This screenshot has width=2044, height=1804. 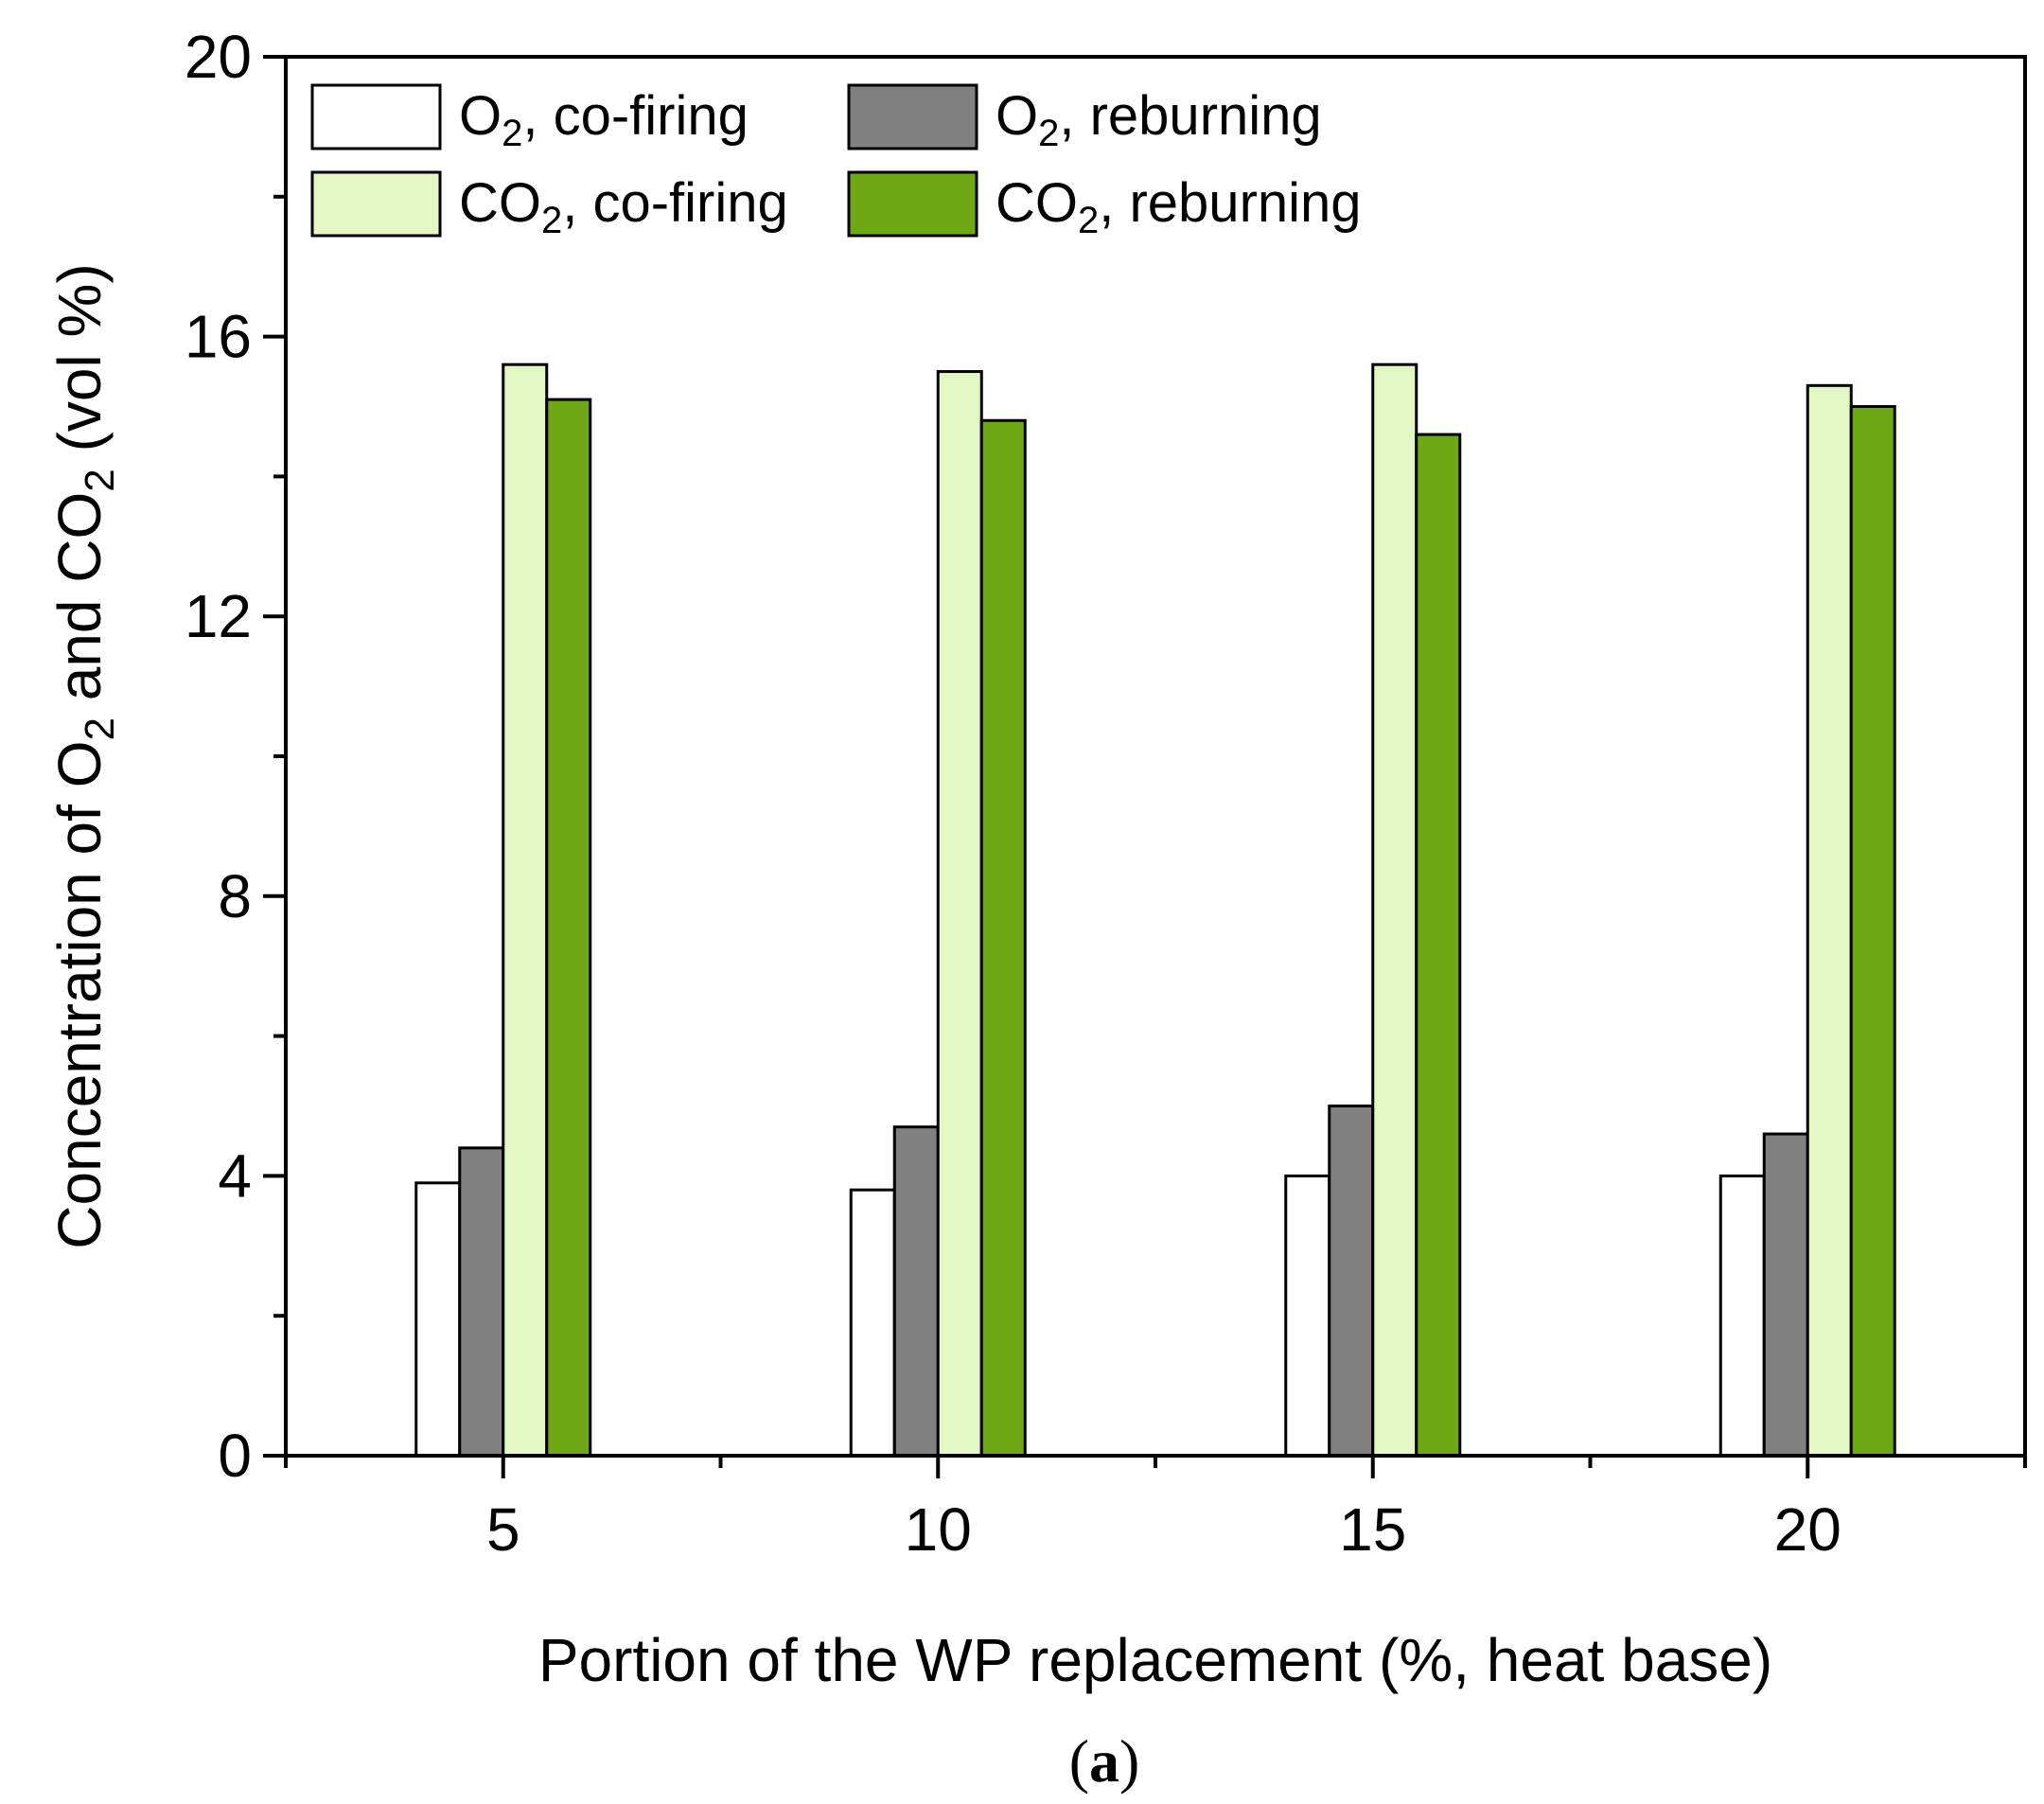 I want to click on y-axis-label: Concentration of O2 and CO2 (vol %), so click(x=84, y=755).